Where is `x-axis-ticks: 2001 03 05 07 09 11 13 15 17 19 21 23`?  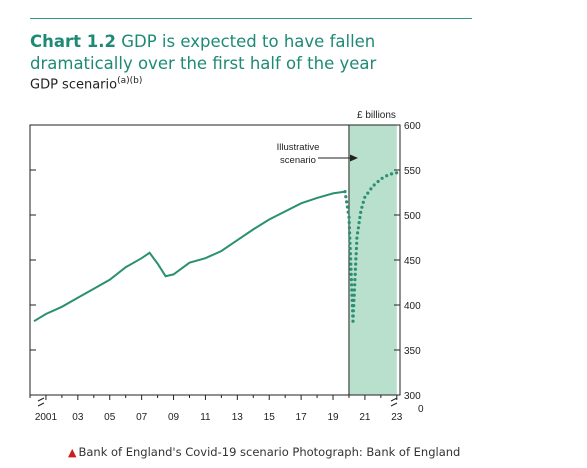
x-axis-ticks: 2001 03 05 07 09 11 13 15 17 19 21 23 is located at coordinates (216, 409).